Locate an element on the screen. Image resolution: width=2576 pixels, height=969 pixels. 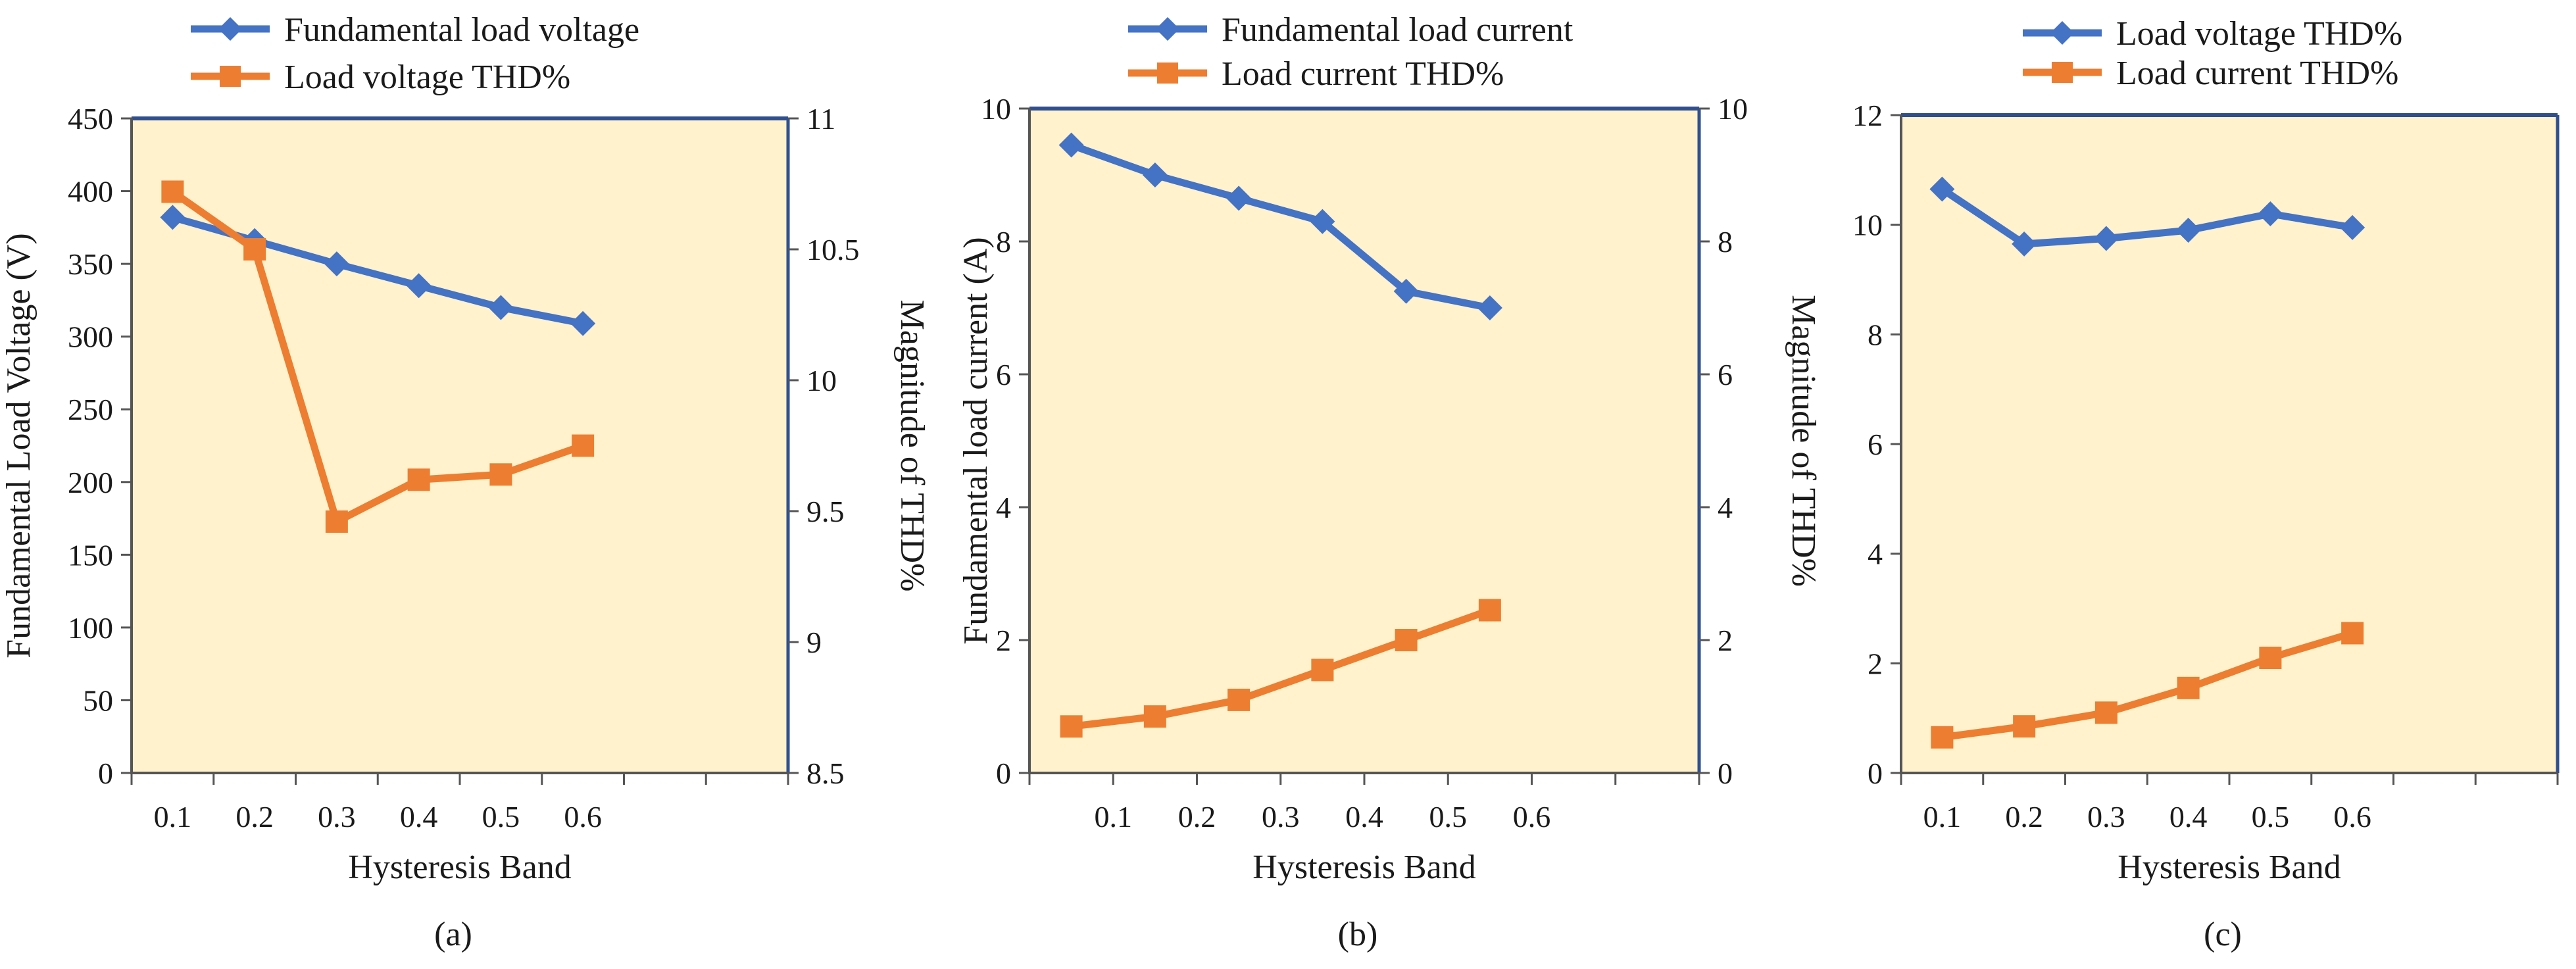
y-tick-label: 250 is located at coordinates (90, 409).